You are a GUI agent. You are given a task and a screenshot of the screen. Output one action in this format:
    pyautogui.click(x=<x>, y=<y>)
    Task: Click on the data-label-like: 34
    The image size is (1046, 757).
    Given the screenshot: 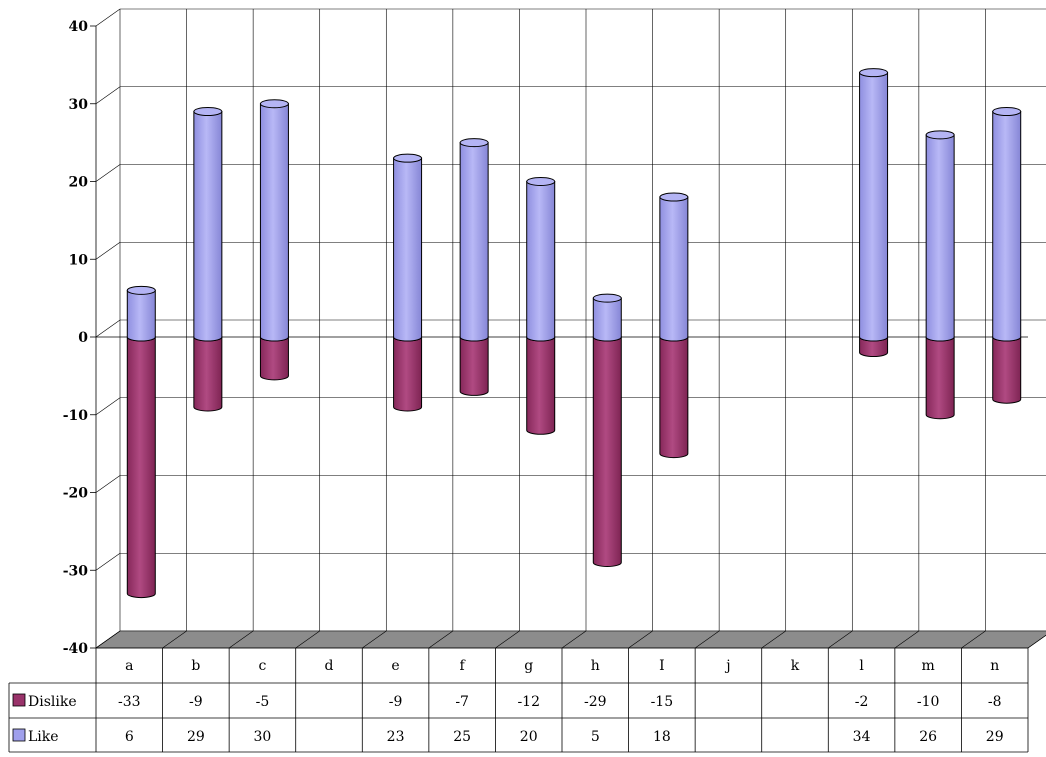 What is the action you would take?
    pyautogui.click(x=862, y=737)
    